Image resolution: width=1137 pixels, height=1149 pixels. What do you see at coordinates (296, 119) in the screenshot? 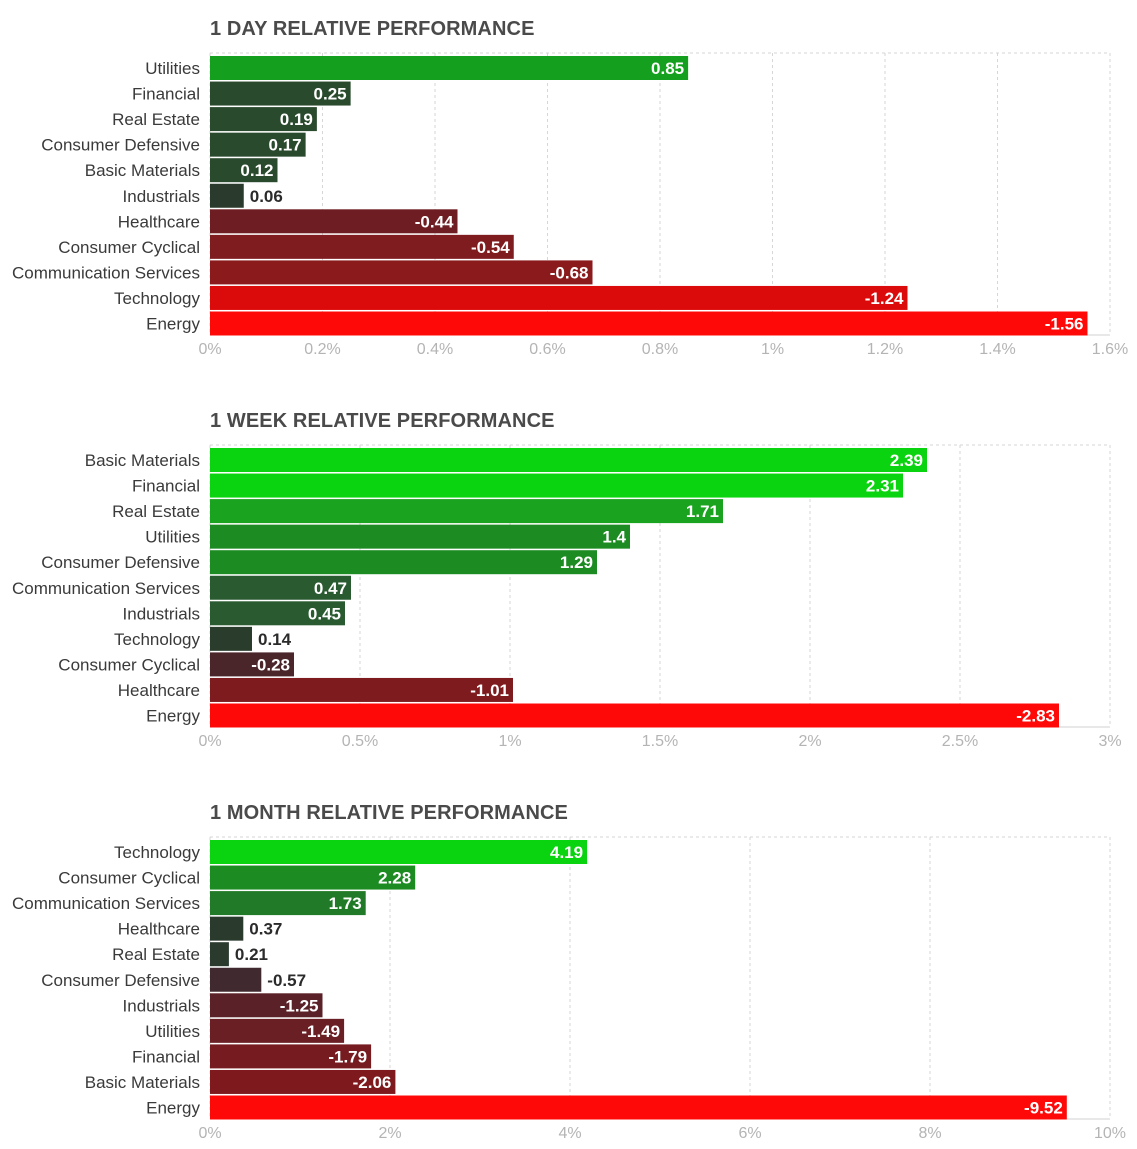
I see `value-label: 0.19` at bounding box center [296, 119].